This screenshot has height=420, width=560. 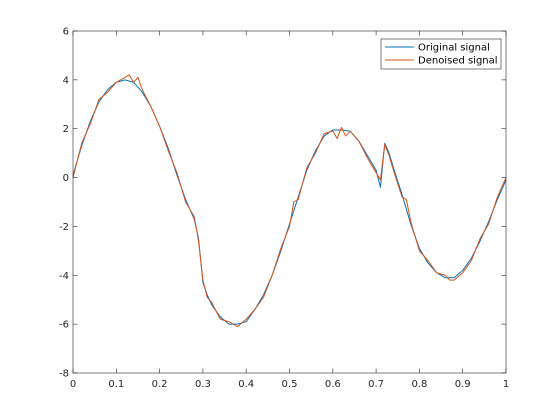 What do you see at coordinates (66, 80) in the screenshot?
I see `y-tick-label: 4` at bounding box center [66, 80].